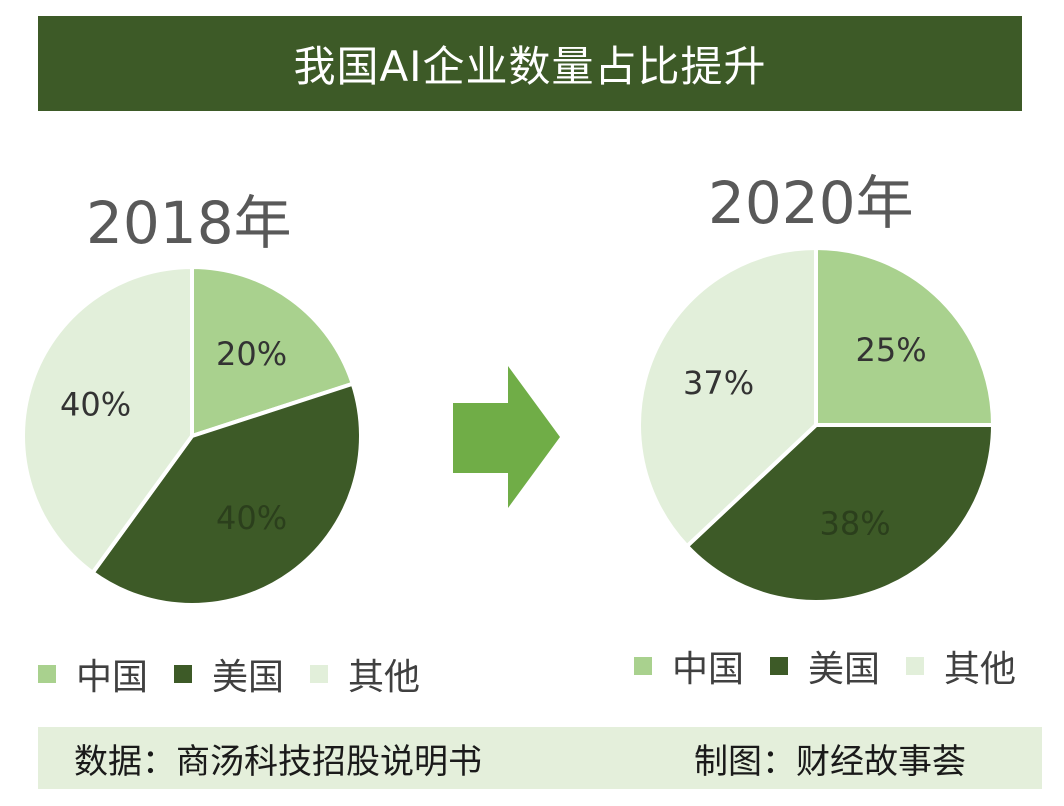  What do you see at coordinates (891, 350) in the screenshot?
I see `data-label-china: 25%` at bounding box center [891, 350].